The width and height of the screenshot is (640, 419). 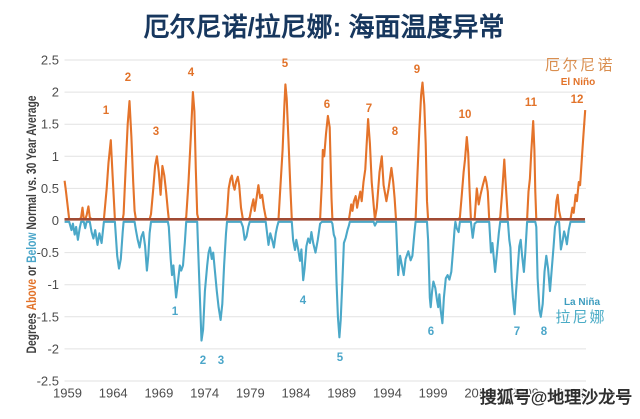 What do you see at coordinates (580, 65) in the screenshot?
I see `svg-text: 厄尔尼诺` at bounding box center [580, 65].